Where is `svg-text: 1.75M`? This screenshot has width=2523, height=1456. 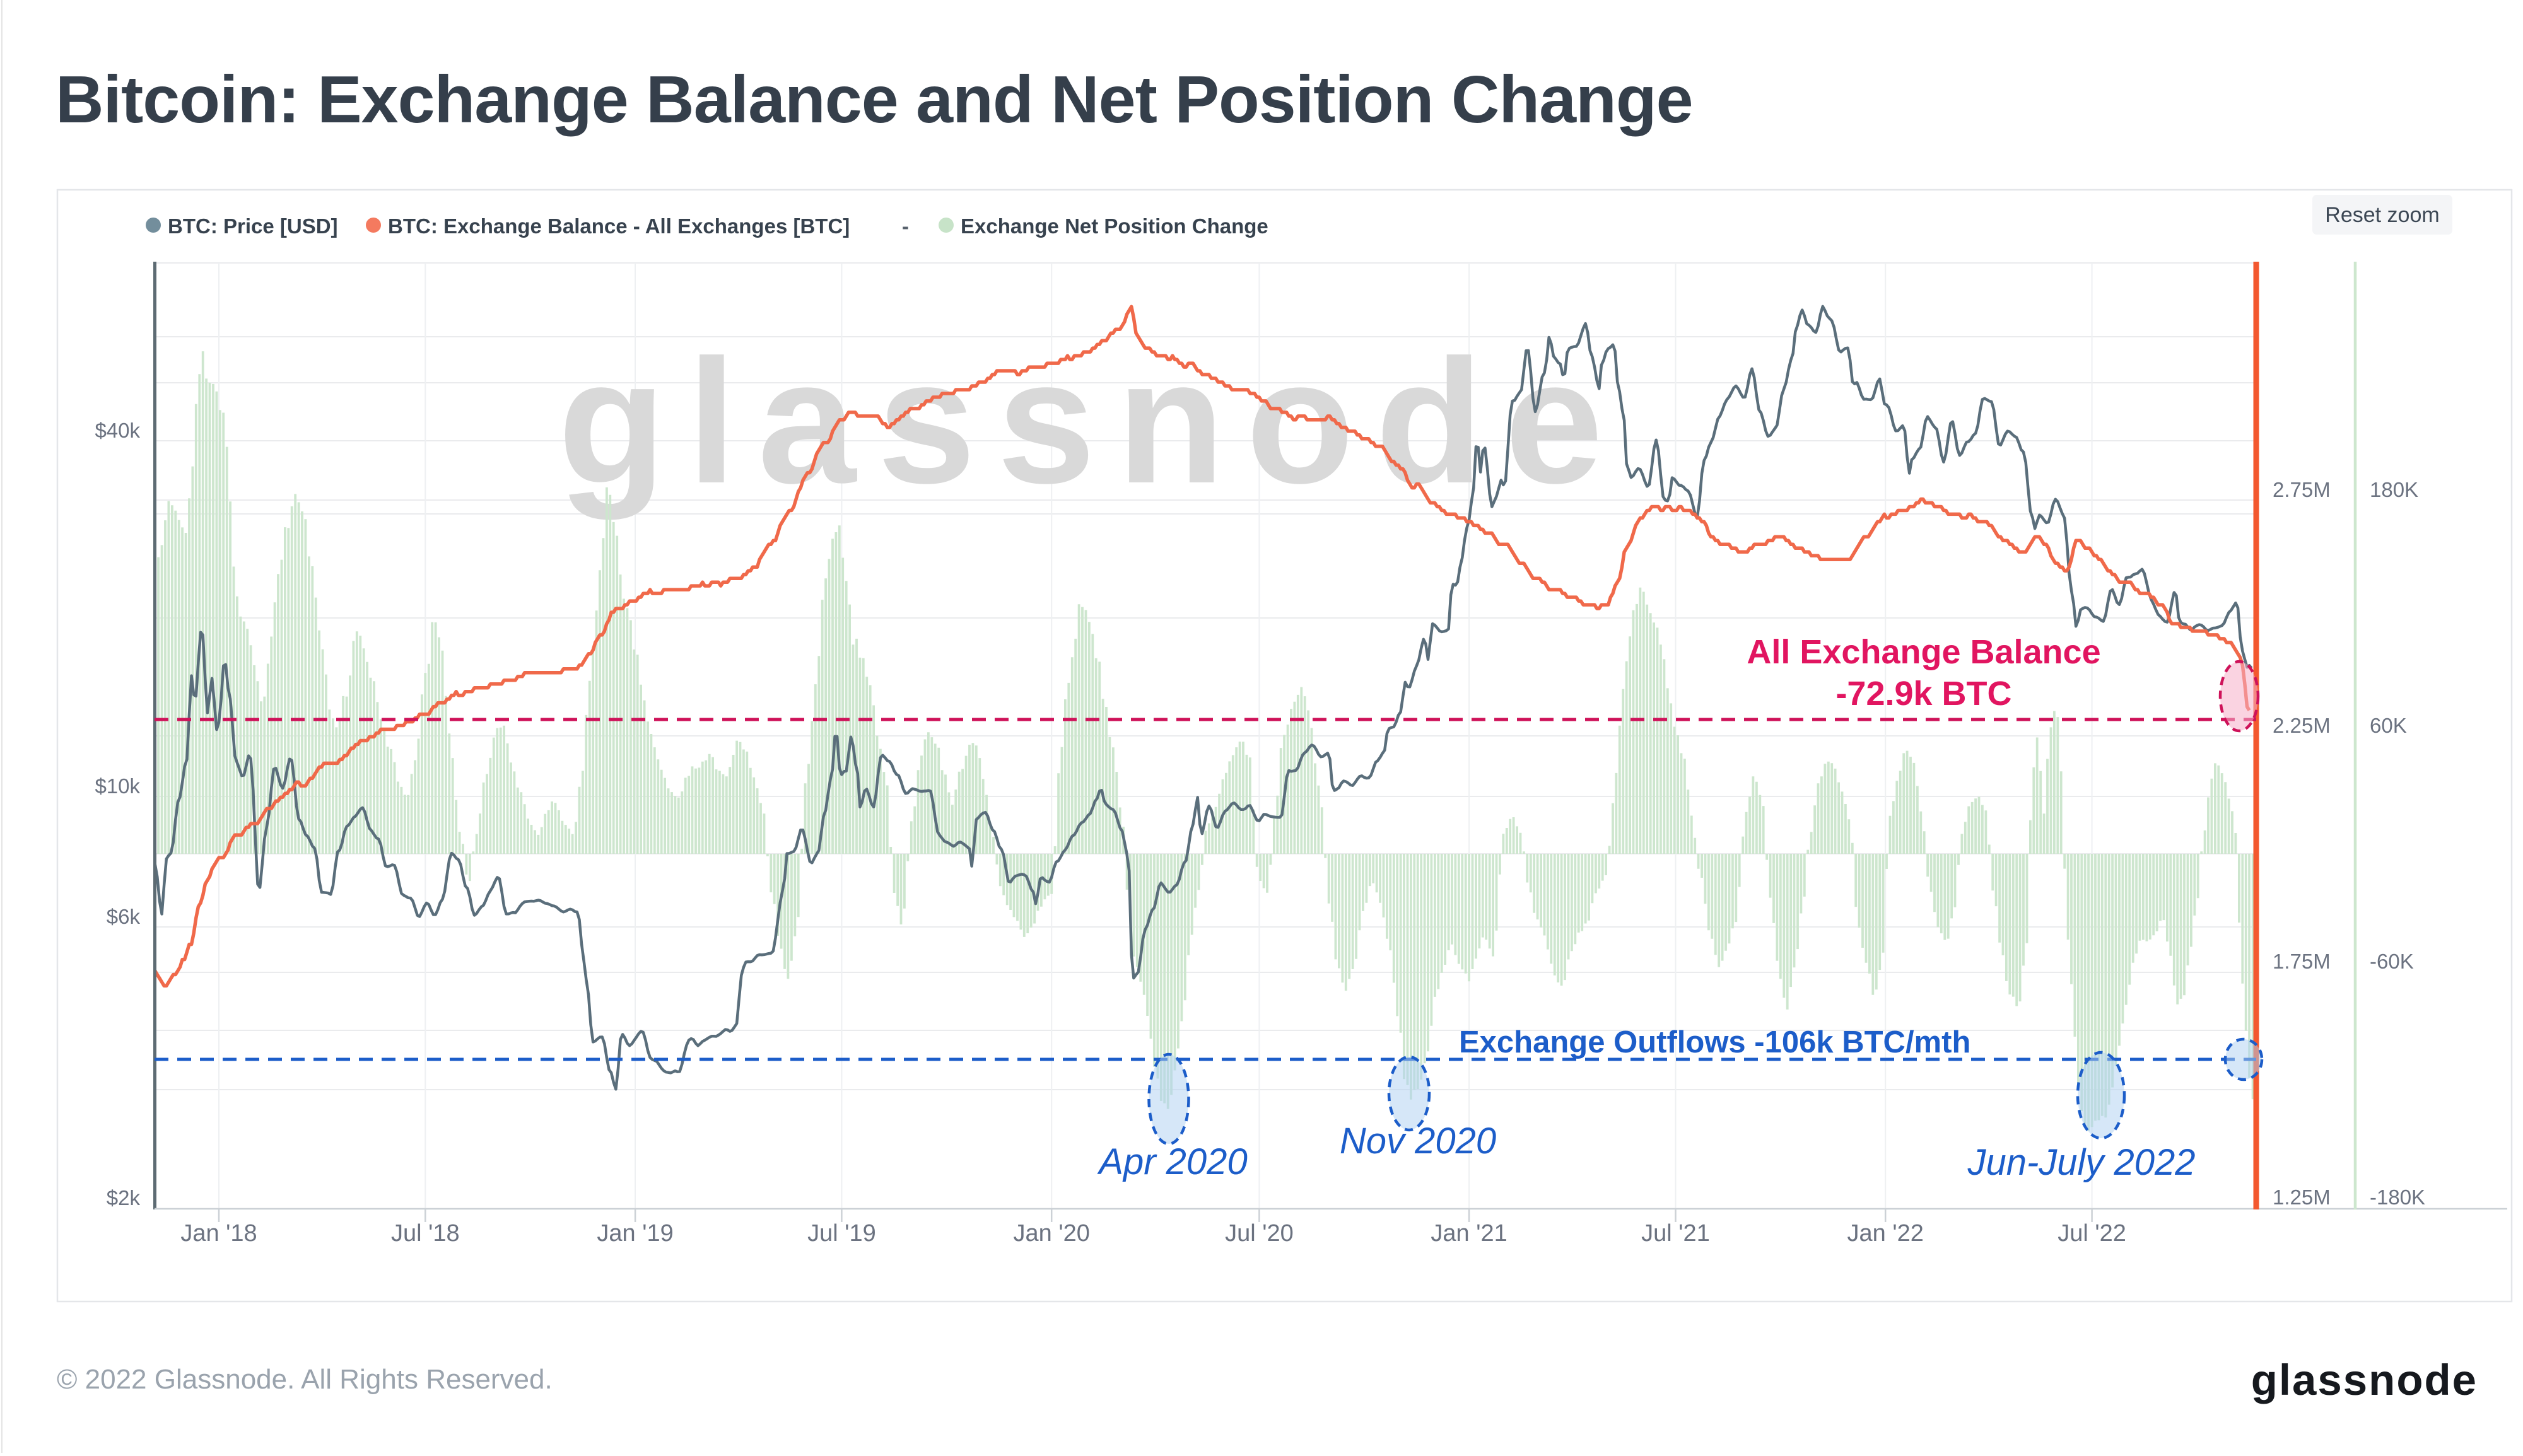 svg-text: 1.75M is located at coordinates (2302, 961).